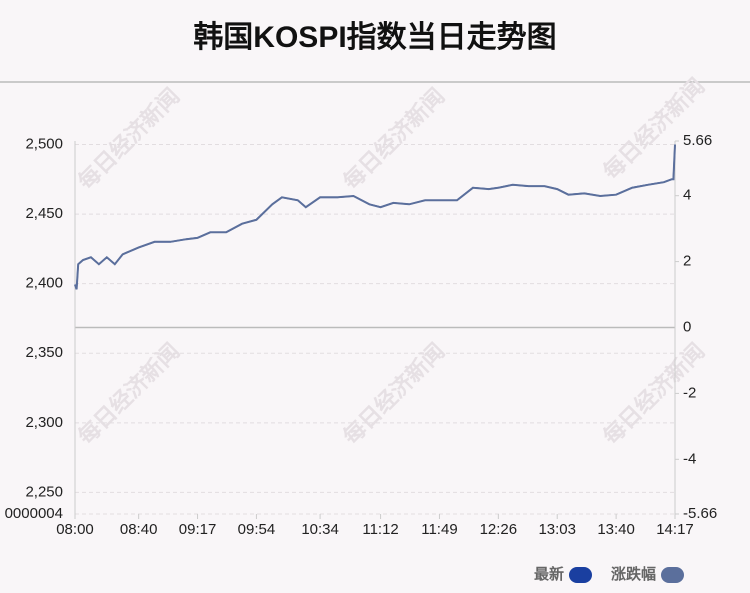 The width and height of the screenshot is (750, 593). What do you see at coordinates (687, 326) in the screenshot?
I see `y2-tick-label: 0` at bounding box center [687, 326].